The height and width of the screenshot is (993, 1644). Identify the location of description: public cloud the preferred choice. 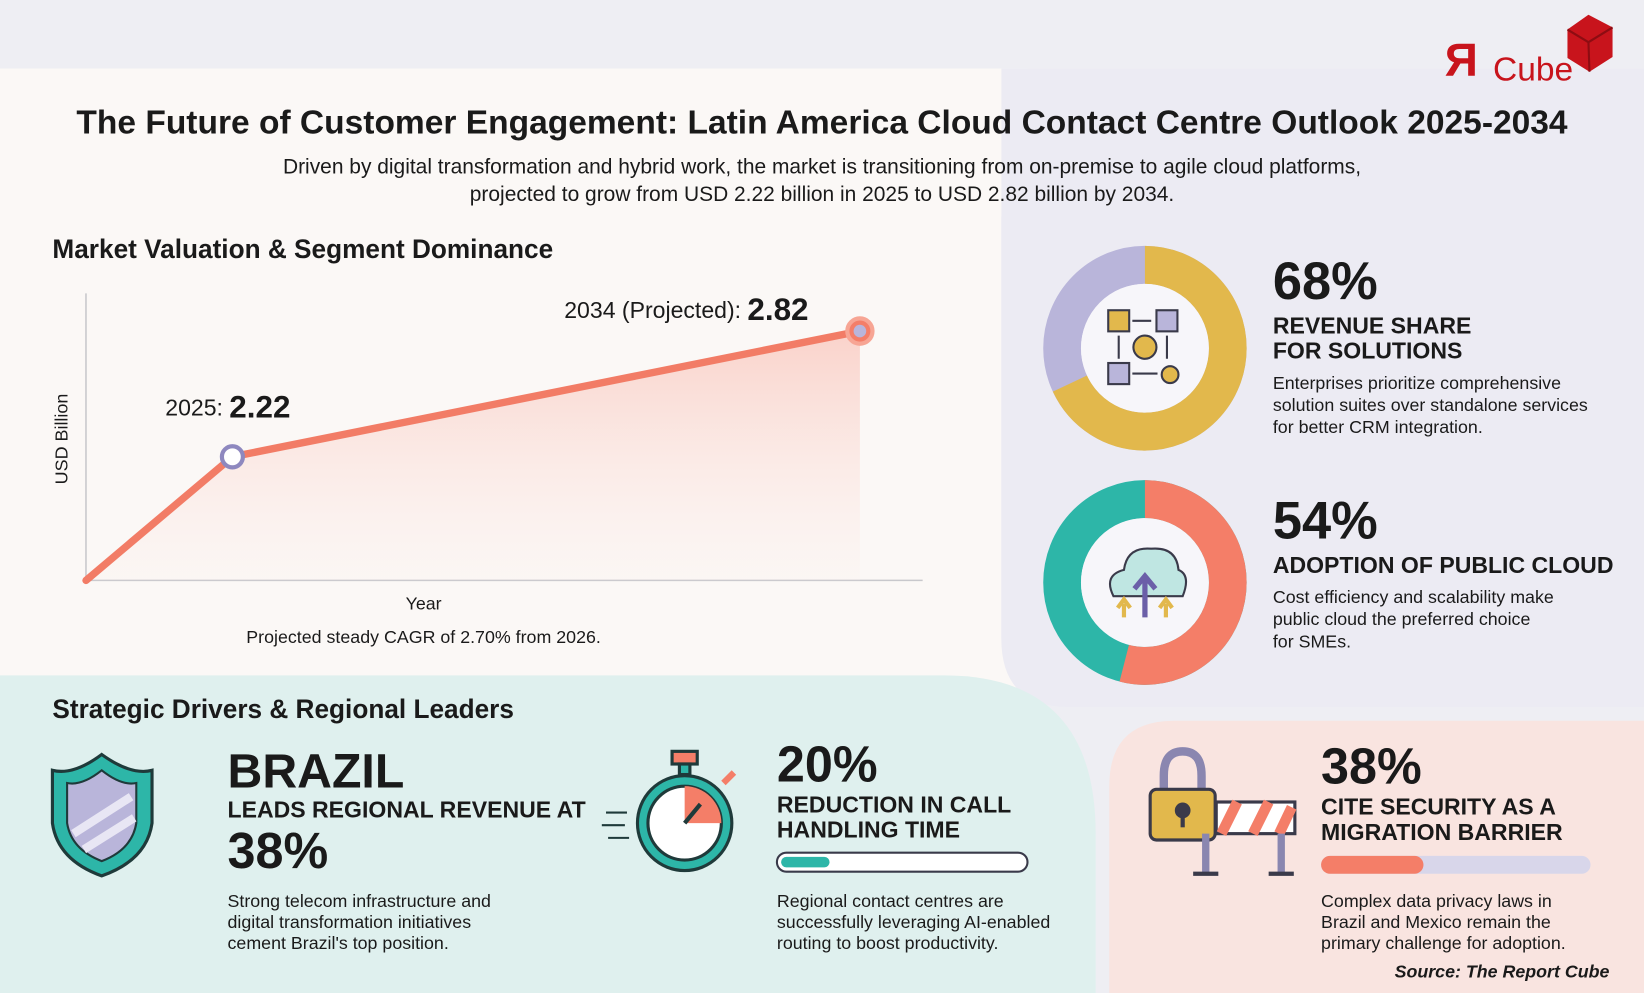
(1402, 619).